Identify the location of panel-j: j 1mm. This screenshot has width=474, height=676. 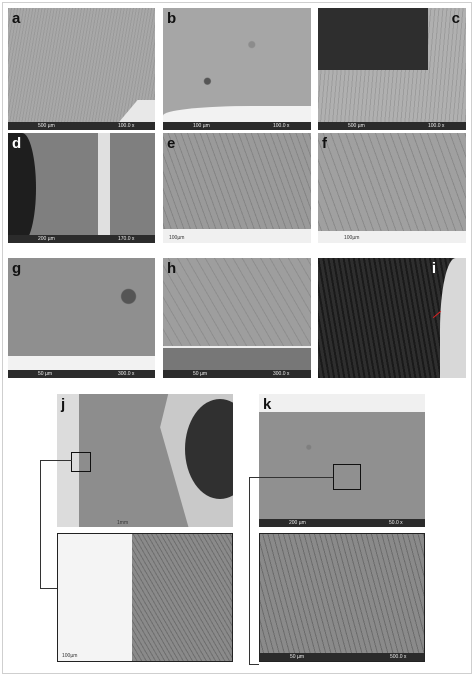
(145, 460).